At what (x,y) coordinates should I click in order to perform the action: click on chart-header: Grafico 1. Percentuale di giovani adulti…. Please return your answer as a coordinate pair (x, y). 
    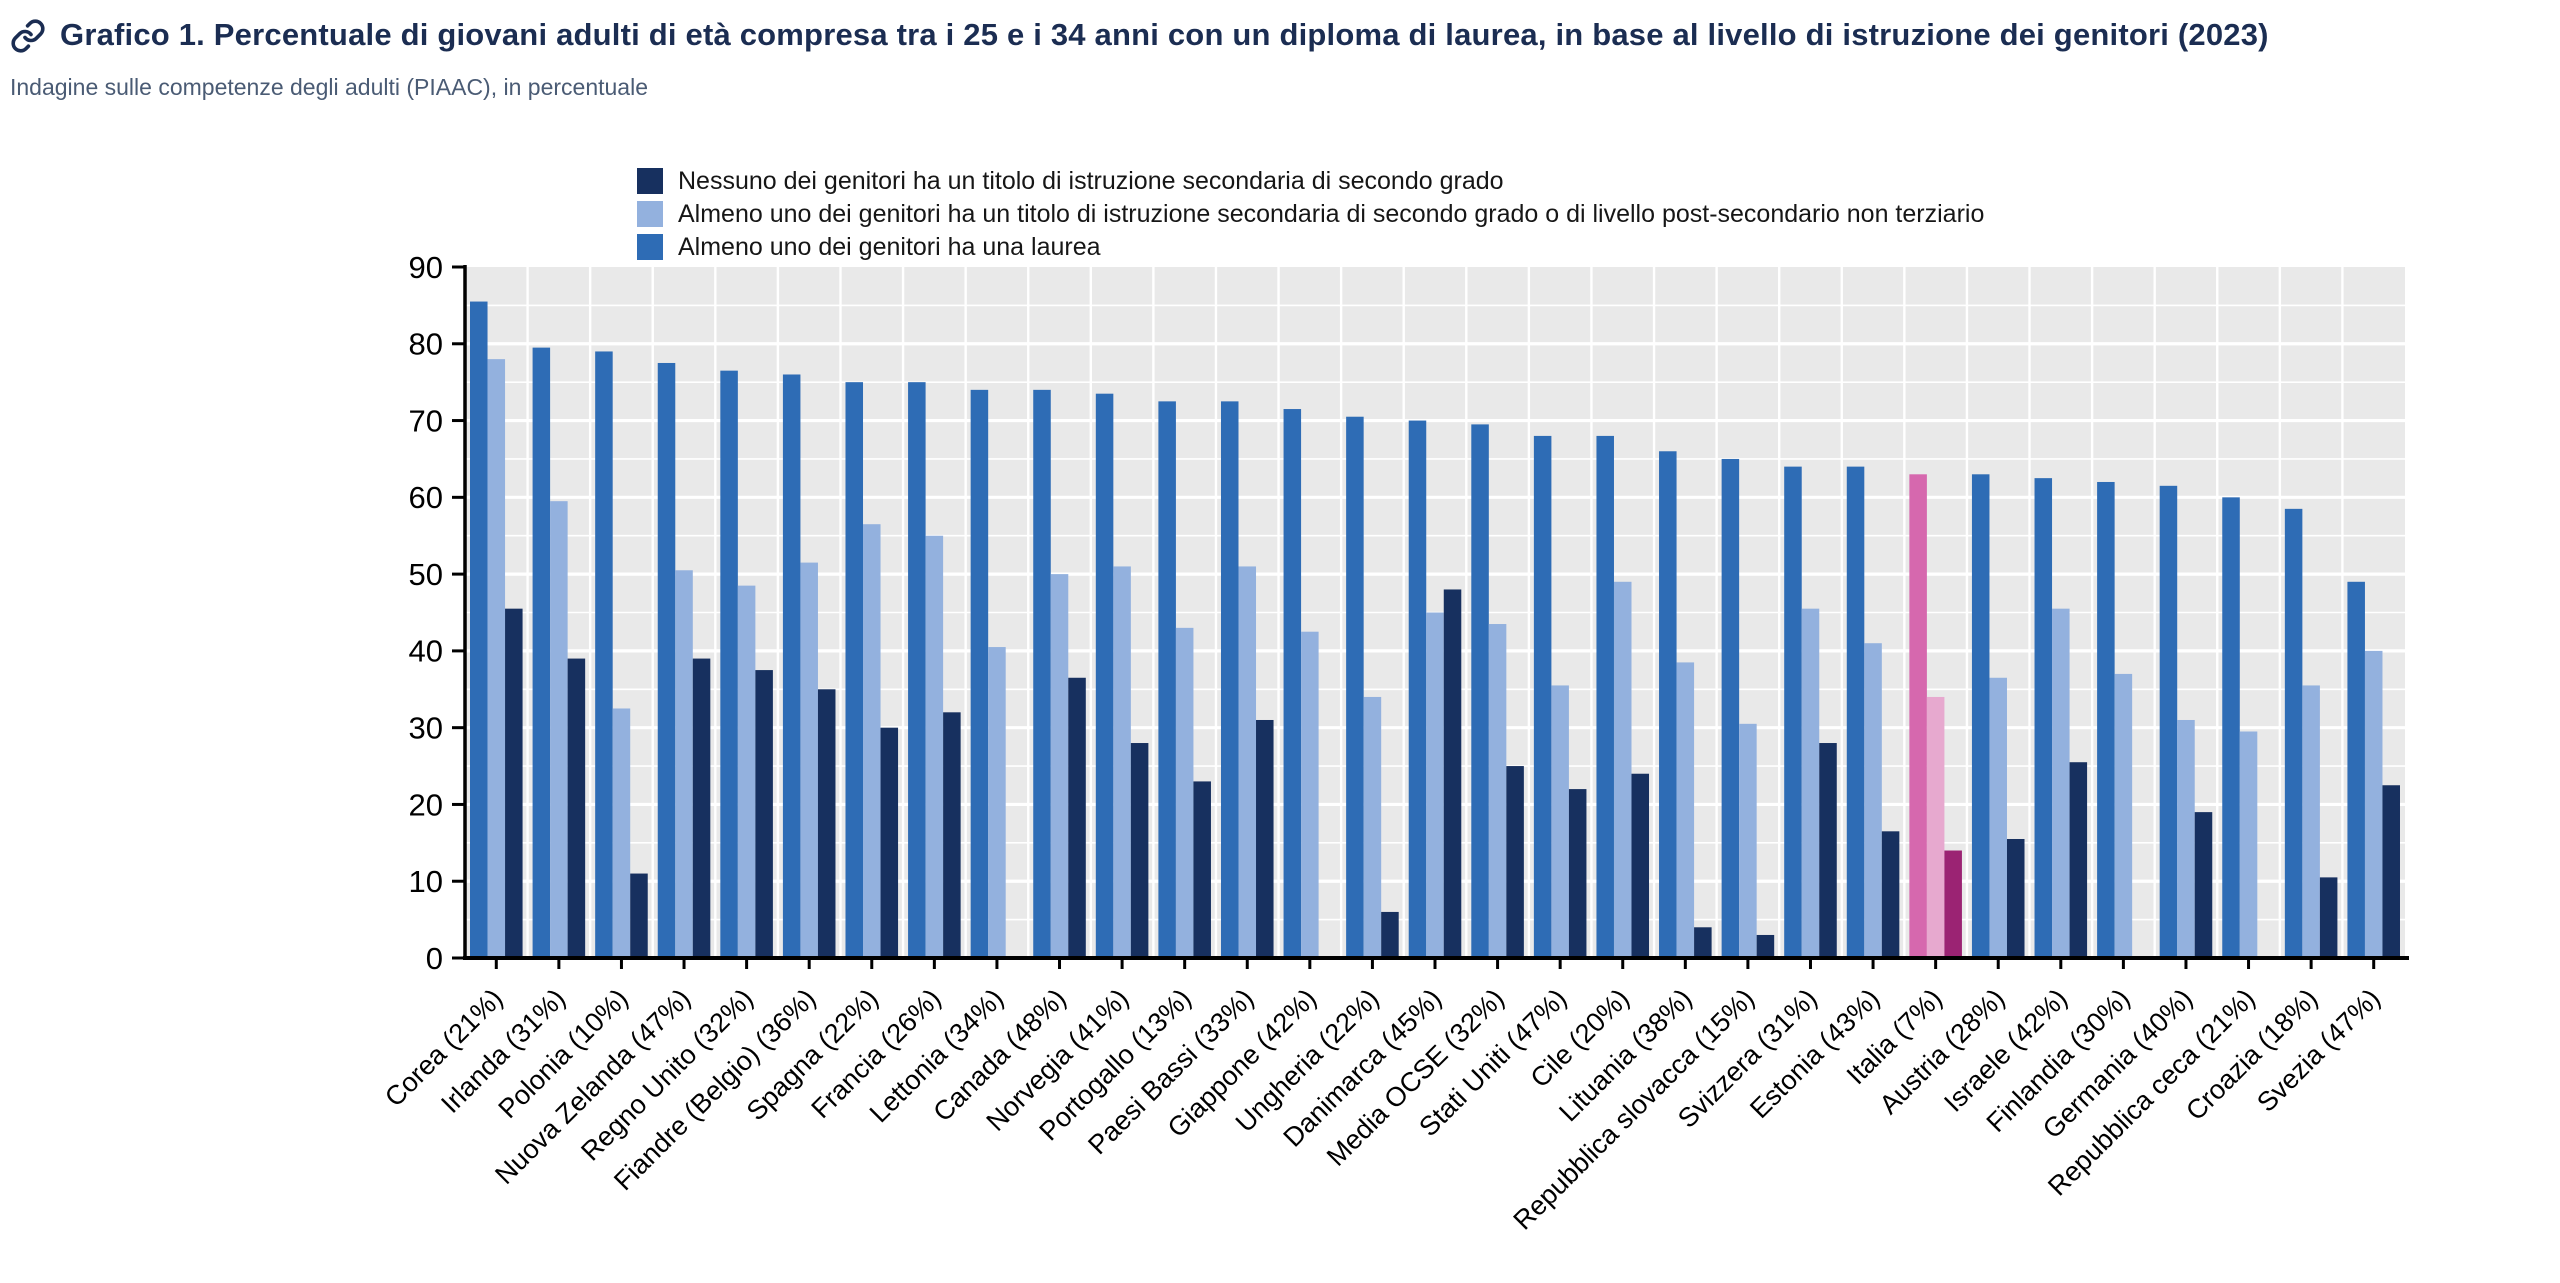
    Looking at the image, I should click on (1280, 35).